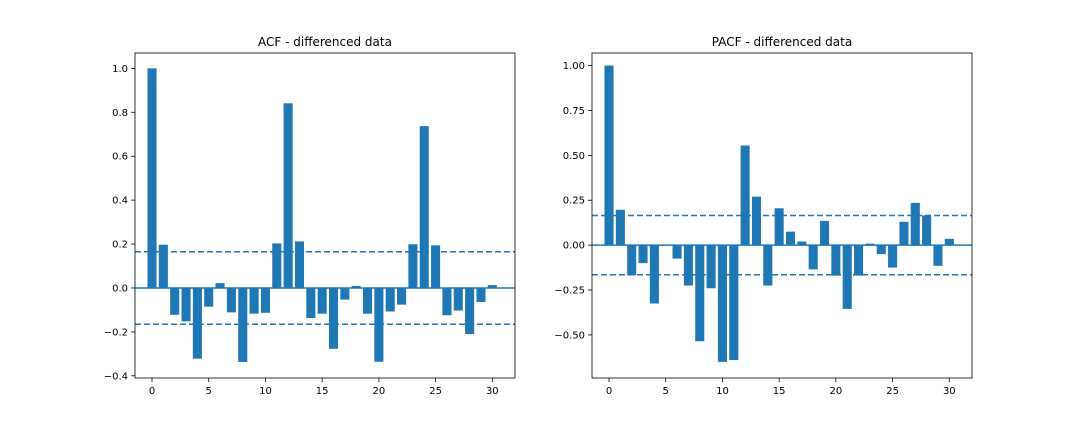 This screenshot has width=1080, height=436. What do you see at coordinates (120, 245) in the screenshot?
I see `acf-y-tick-label: 0.2` at bounding box center [120, 245].